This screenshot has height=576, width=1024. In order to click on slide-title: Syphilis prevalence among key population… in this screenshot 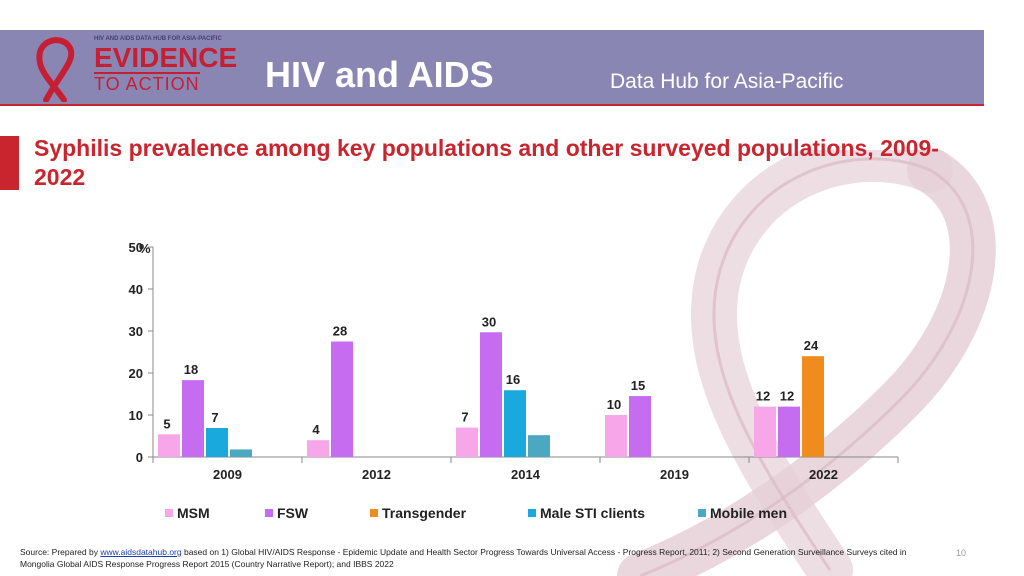, I will do `click(486, 162)`.